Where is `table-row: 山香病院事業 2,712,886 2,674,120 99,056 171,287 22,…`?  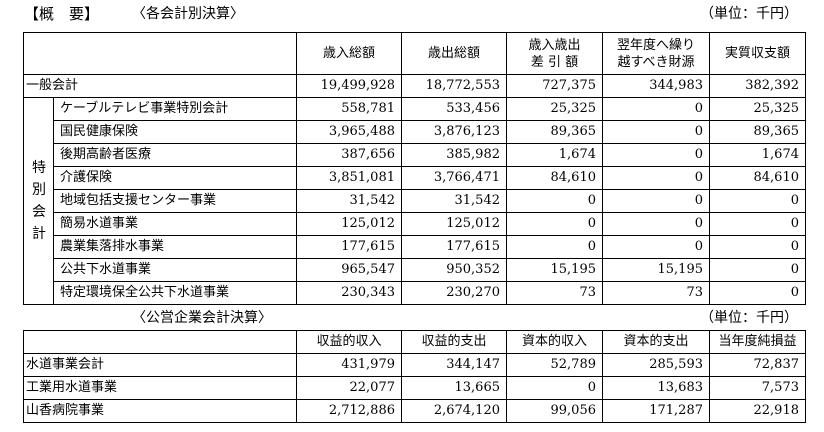
table-row: 山香病院事業 2,712,886 2,674,120 99,056 171,287 22,… is located at coordinates (414, 411).